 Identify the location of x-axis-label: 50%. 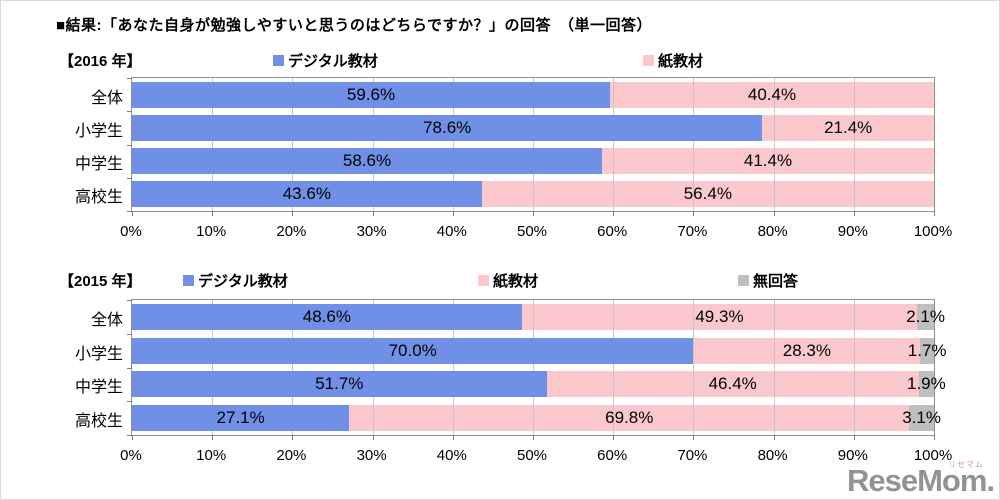
(532, 455).